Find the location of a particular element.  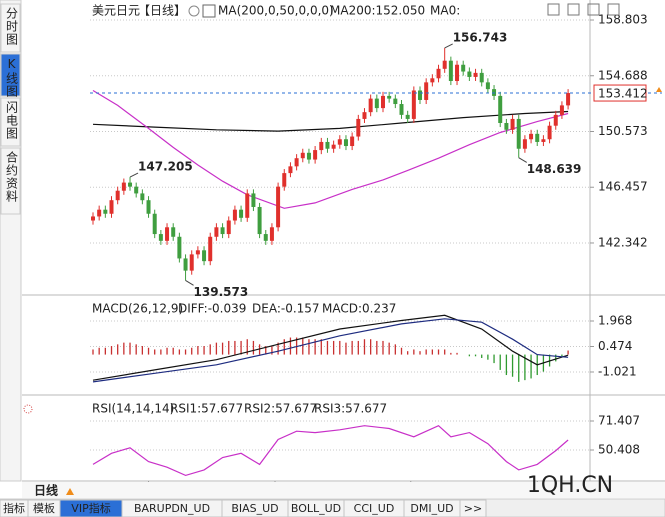

sidebar-tab-label: 闪电图 is located at coordinates (12, 120).